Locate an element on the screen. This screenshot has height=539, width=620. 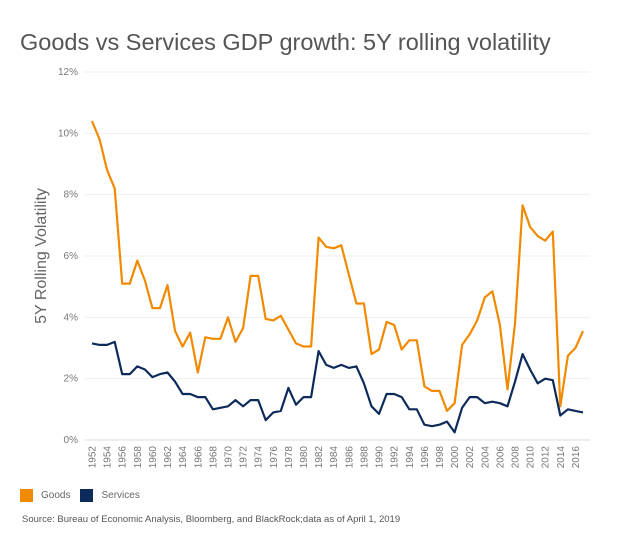
x-tick-label: 2004 is located at coordinates (485, 457).